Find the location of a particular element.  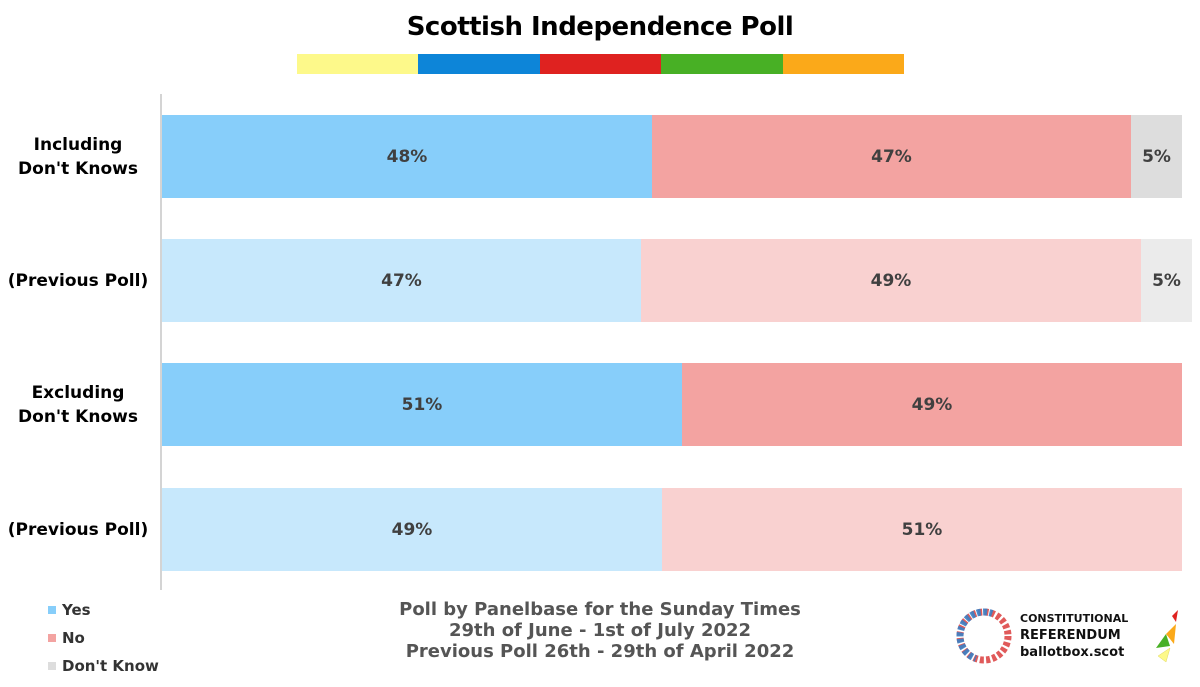

legend: Yes No Don't Know is located at coordinates (103, 638).